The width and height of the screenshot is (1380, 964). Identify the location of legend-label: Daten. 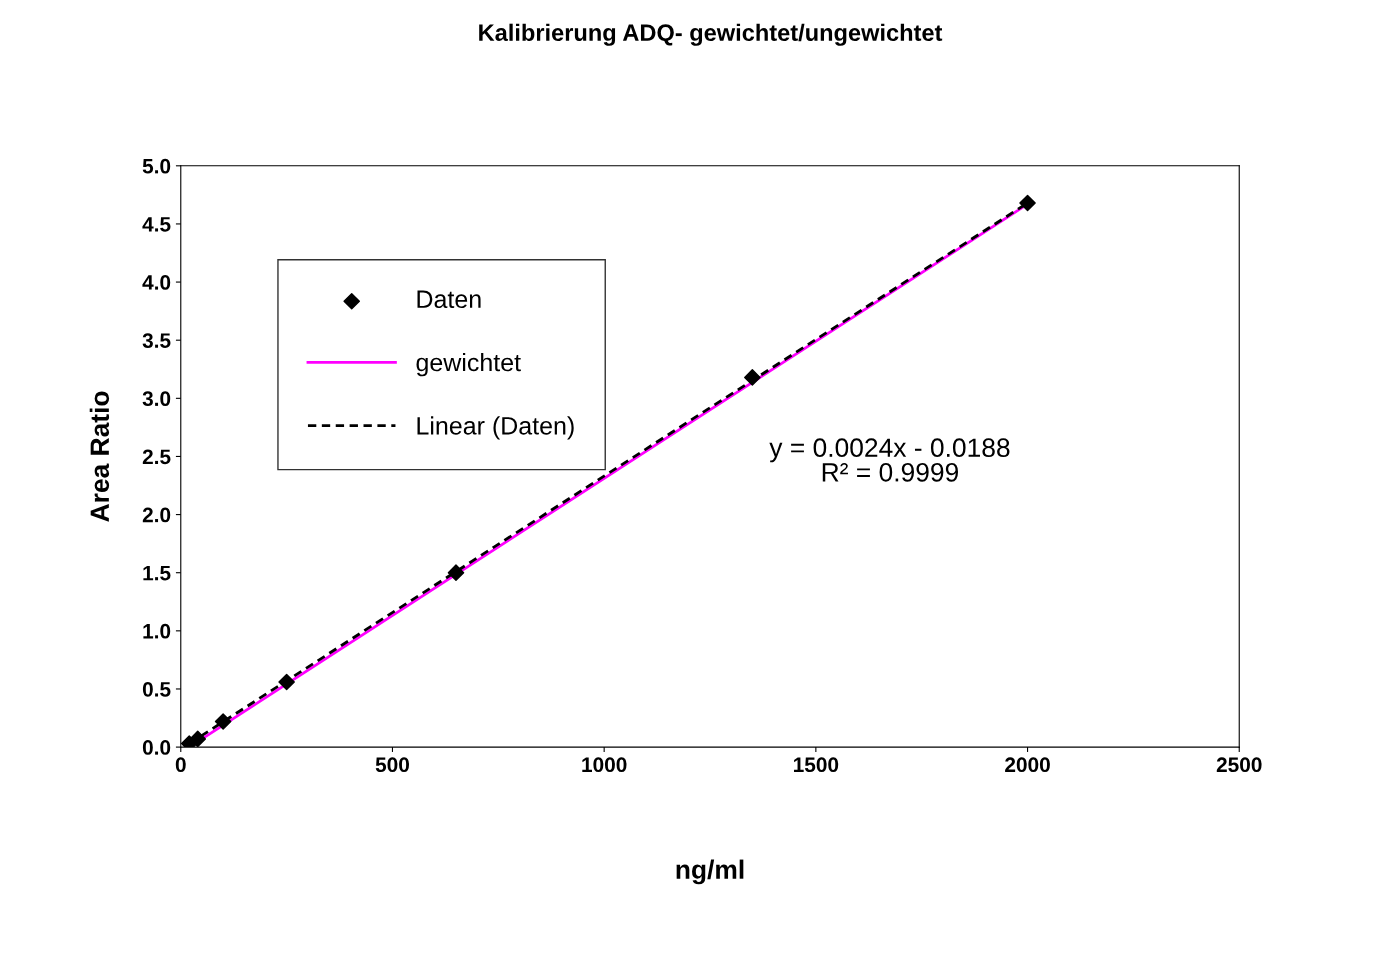
(449, 299).